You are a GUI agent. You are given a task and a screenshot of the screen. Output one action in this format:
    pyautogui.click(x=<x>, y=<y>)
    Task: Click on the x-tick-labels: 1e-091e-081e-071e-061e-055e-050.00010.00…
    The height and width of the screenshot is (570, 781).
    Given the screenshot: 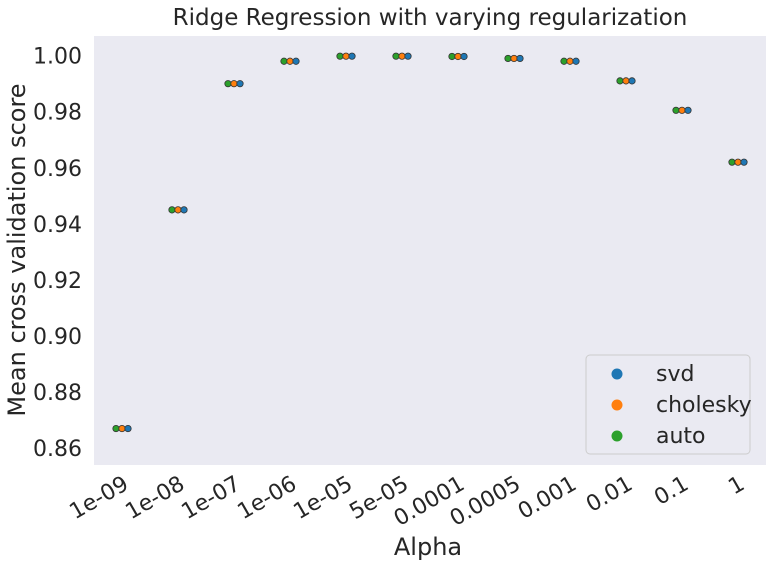 What is the action you would take?
    pyautogui.click(x=407, y=502)
    